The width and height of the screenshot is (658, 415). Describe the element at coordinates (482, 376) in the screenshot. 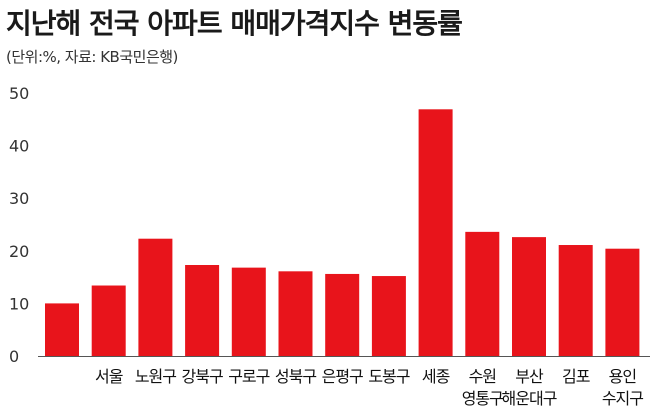

I see `category-label: 수원` at that location.